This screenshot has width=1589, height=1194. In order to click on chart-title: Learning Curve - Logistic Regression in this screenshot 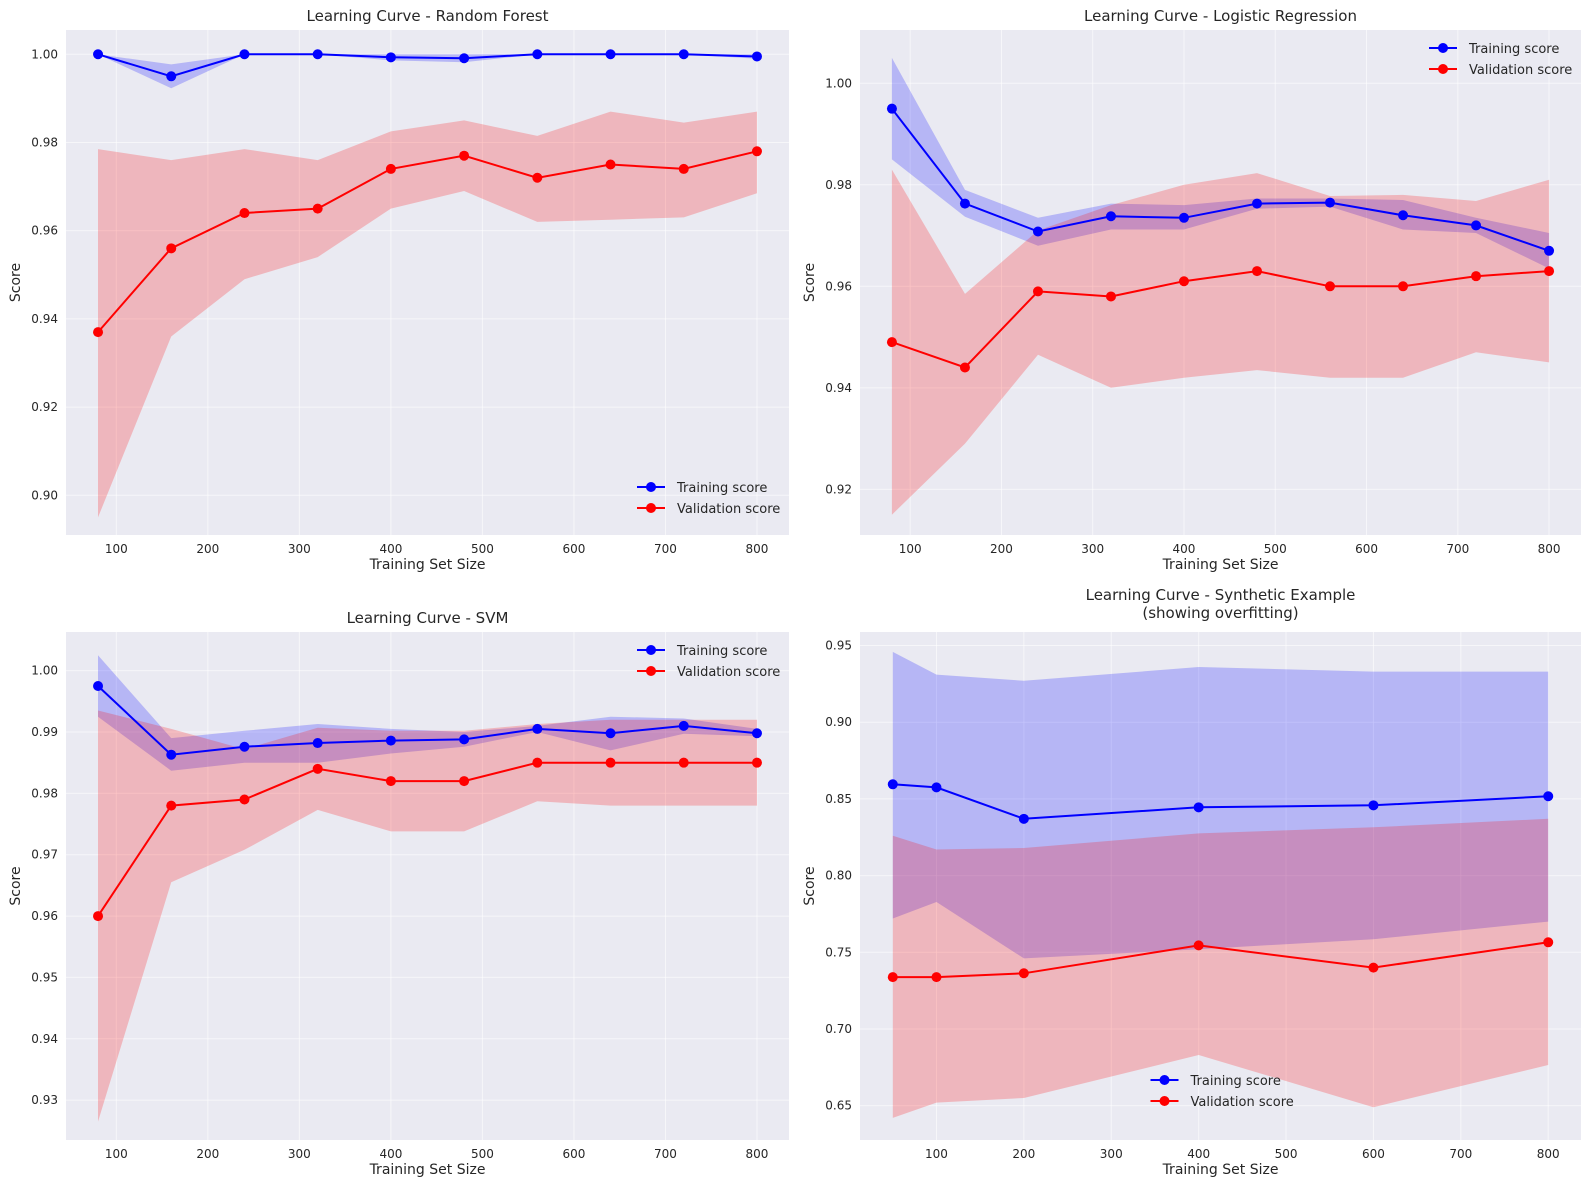, I will do `click(1220, 16)`.